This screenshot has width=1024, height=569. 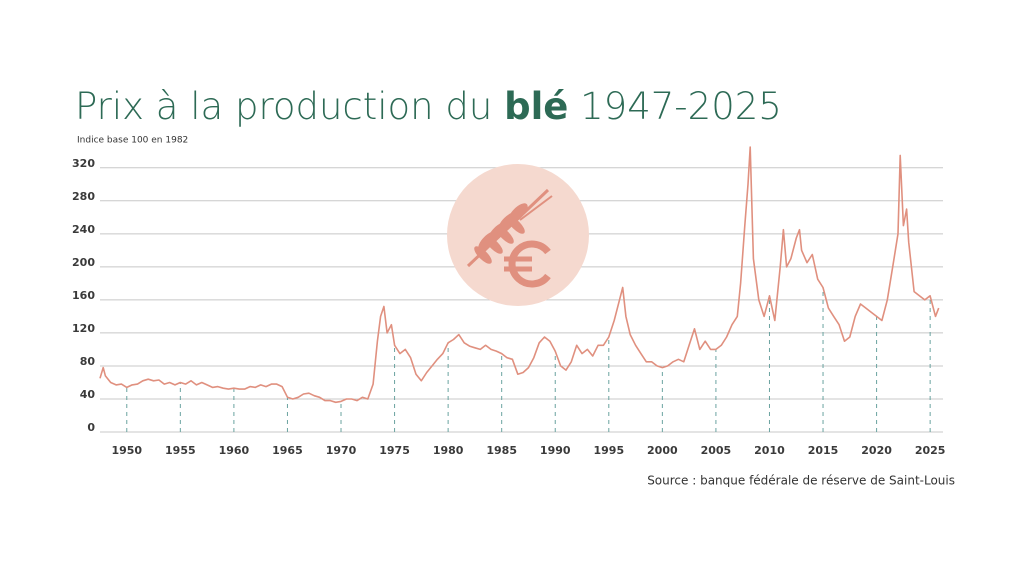 What do you see at coordinates (287, 450) in the screenshot?
I see `x-tick-label: 1965` at bounding box center [287, 450].